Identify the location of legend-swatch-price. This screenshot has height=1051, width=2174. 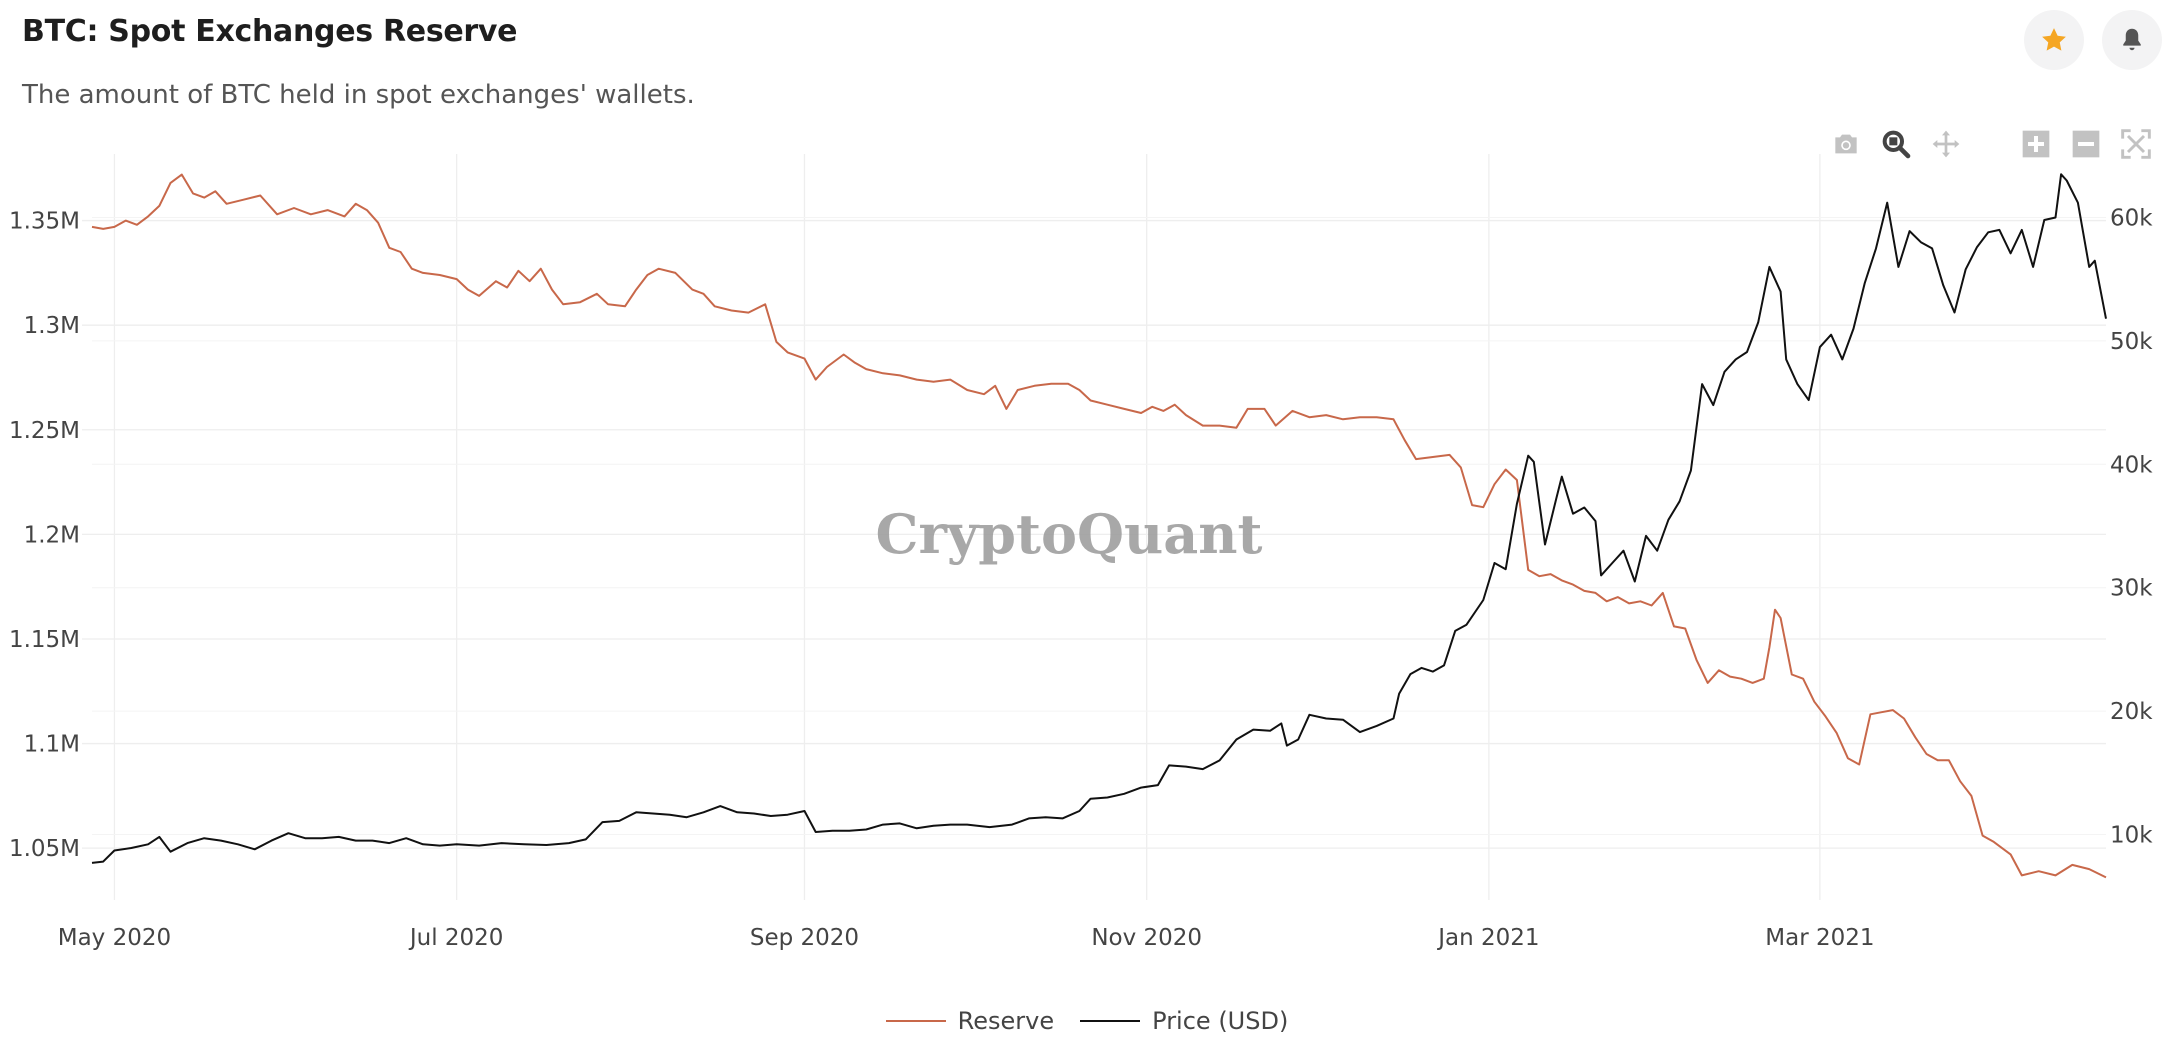
(1110, 1021).